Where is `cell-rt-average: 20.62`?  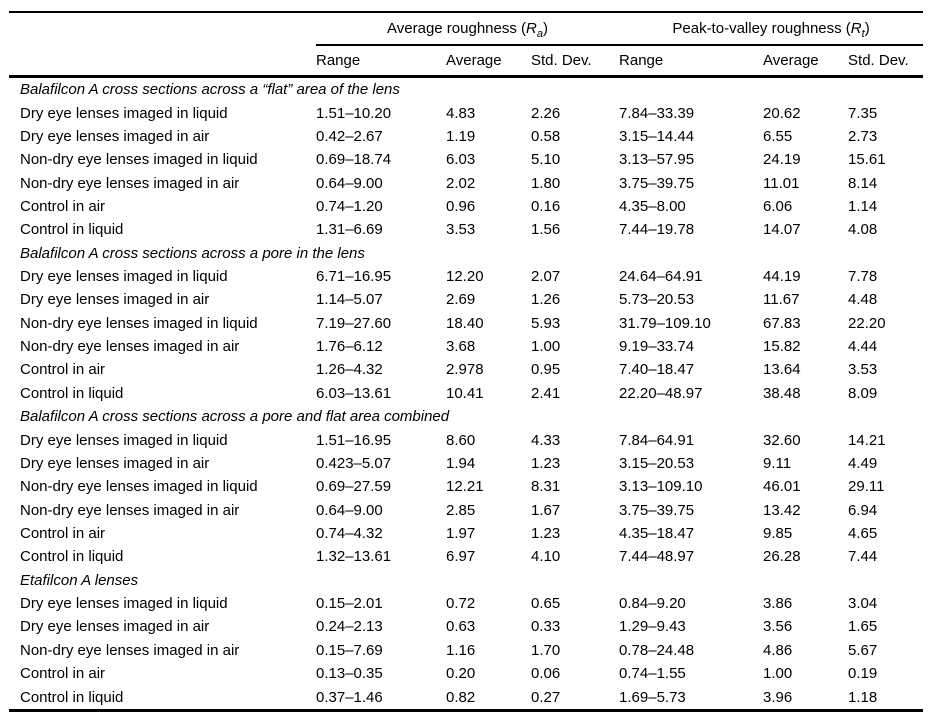
cell-rt-average: 20.62 is located at coordinates (782, 113).